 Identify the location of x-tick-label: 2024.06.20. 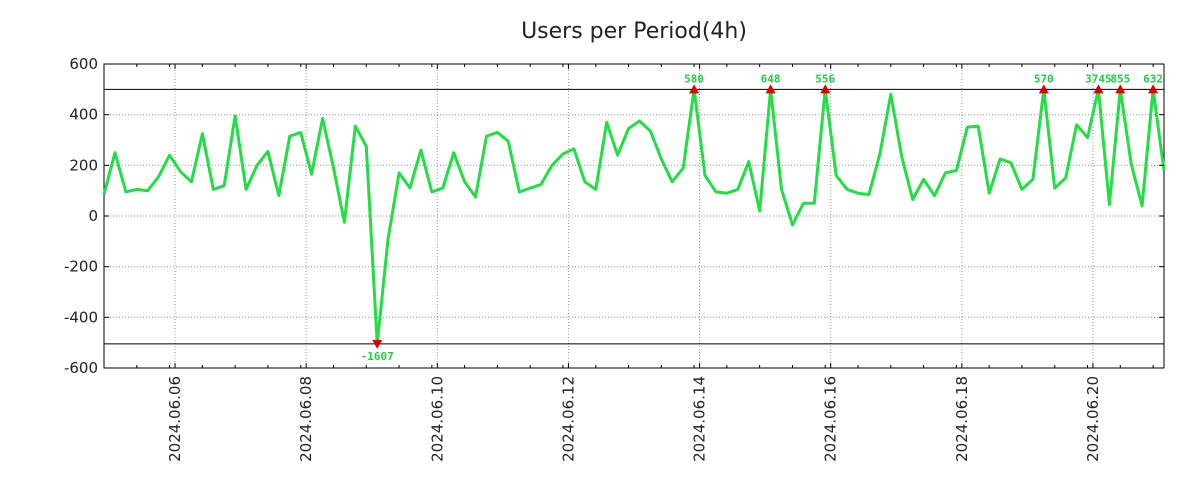
(1093, 419).